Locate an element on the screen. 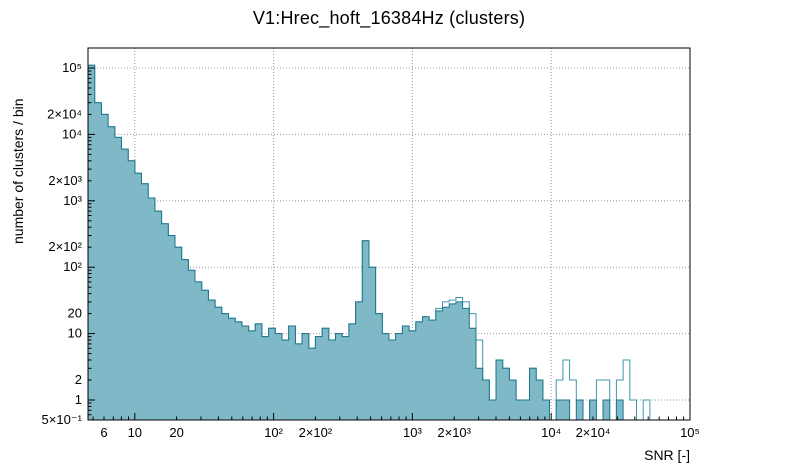 The image size is (805, 472). x-tick-label: 10 is located at coordinates (135, 432).